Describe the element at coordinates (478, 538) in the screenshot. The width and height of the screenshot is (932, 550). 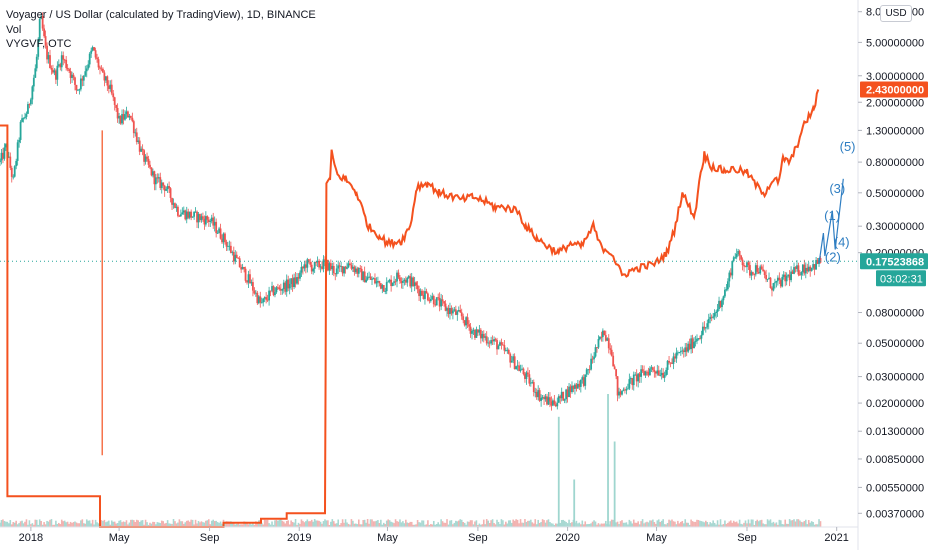
I see `time-axis-label: Sep` at that location.